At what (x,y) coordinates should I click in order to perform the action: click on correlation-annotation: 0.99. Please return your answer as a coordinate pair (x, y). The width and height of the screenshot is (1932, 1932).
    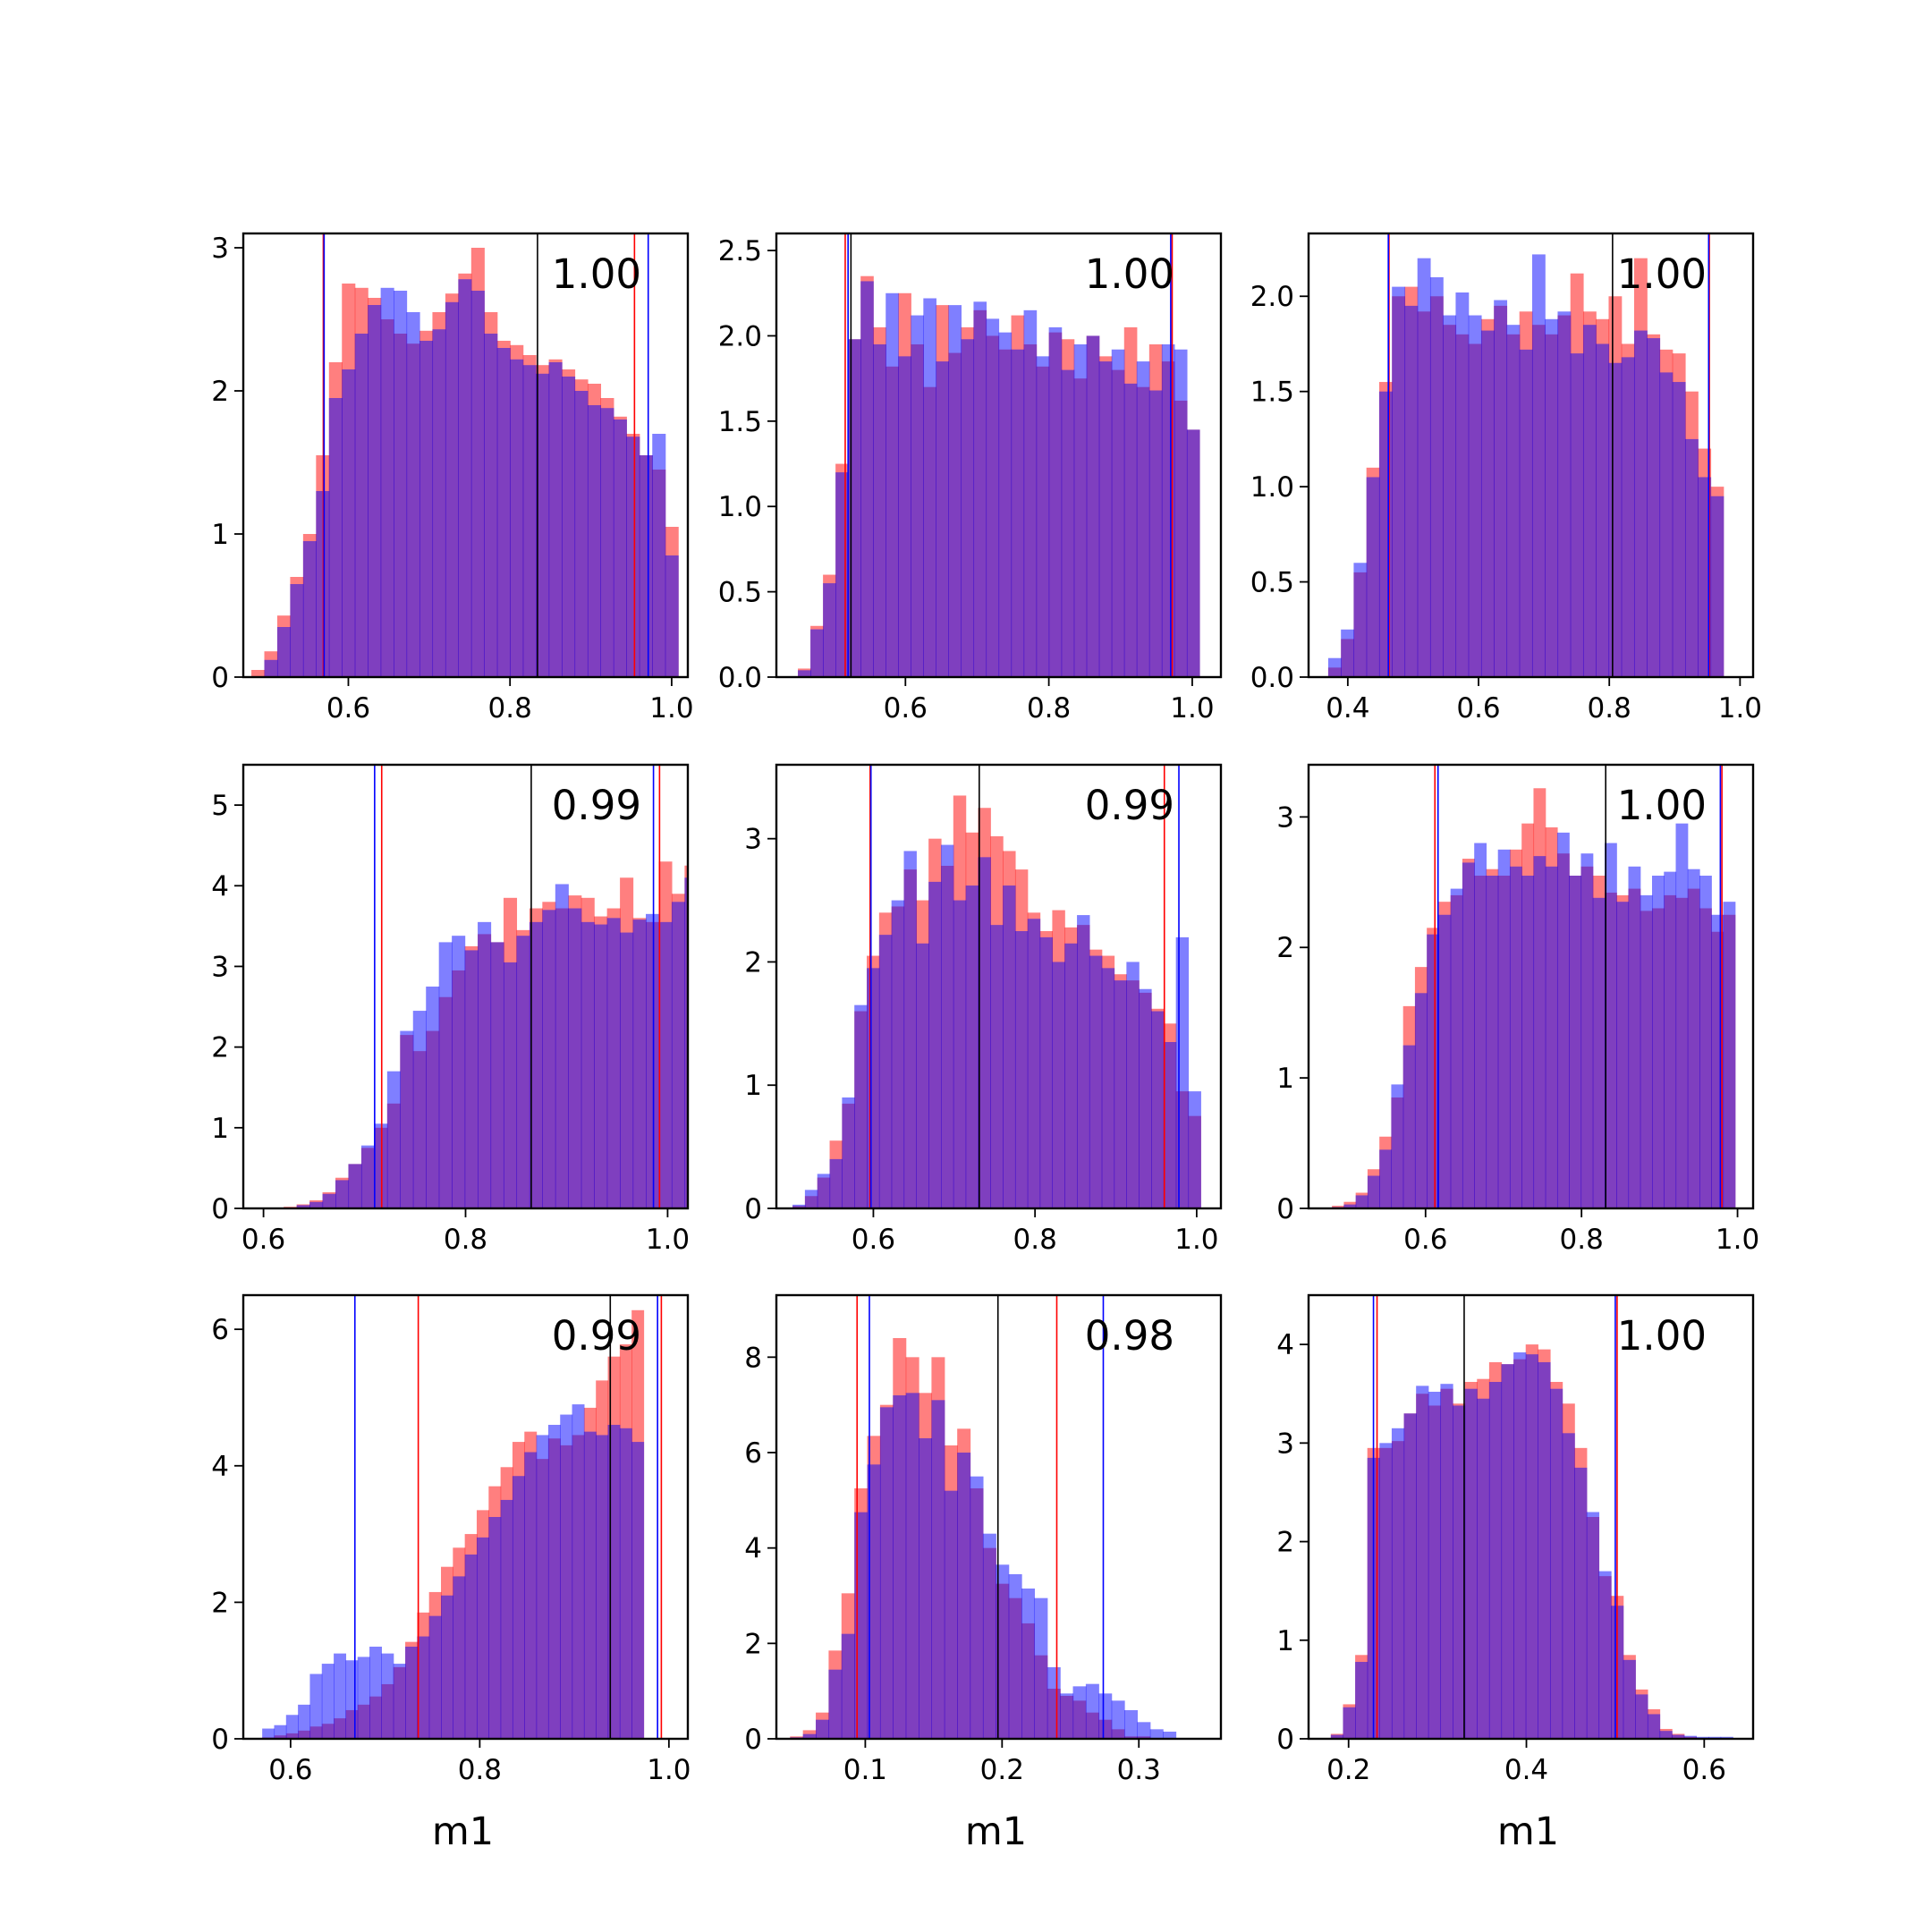
    Looking at the image, I should click on (1129, 805).